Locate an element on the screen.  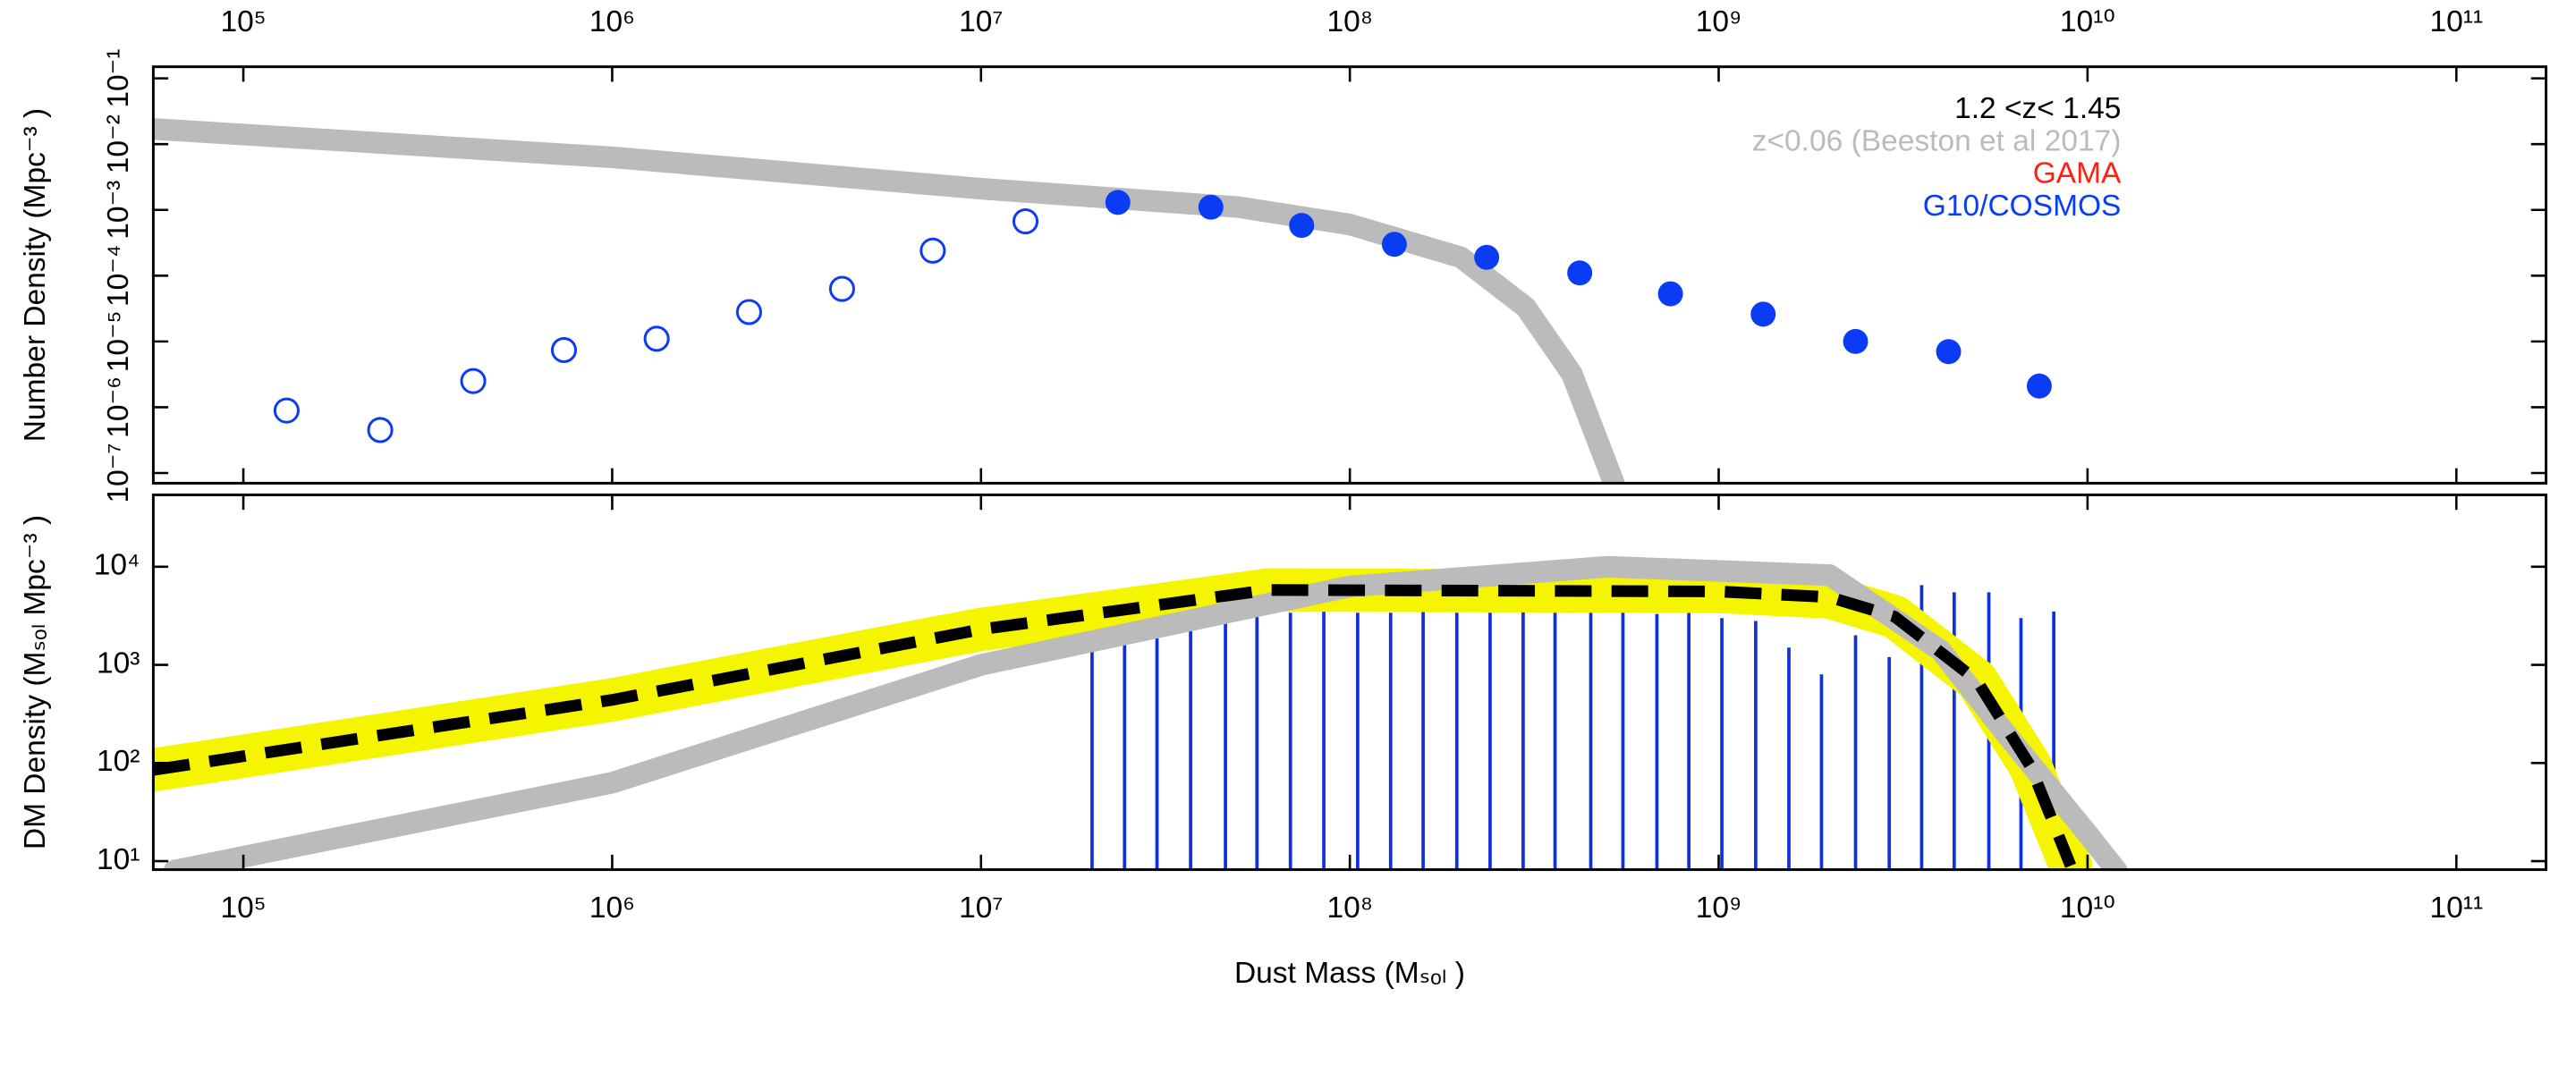
y-tick-label: 10³ is located at coordinates (118, 663).